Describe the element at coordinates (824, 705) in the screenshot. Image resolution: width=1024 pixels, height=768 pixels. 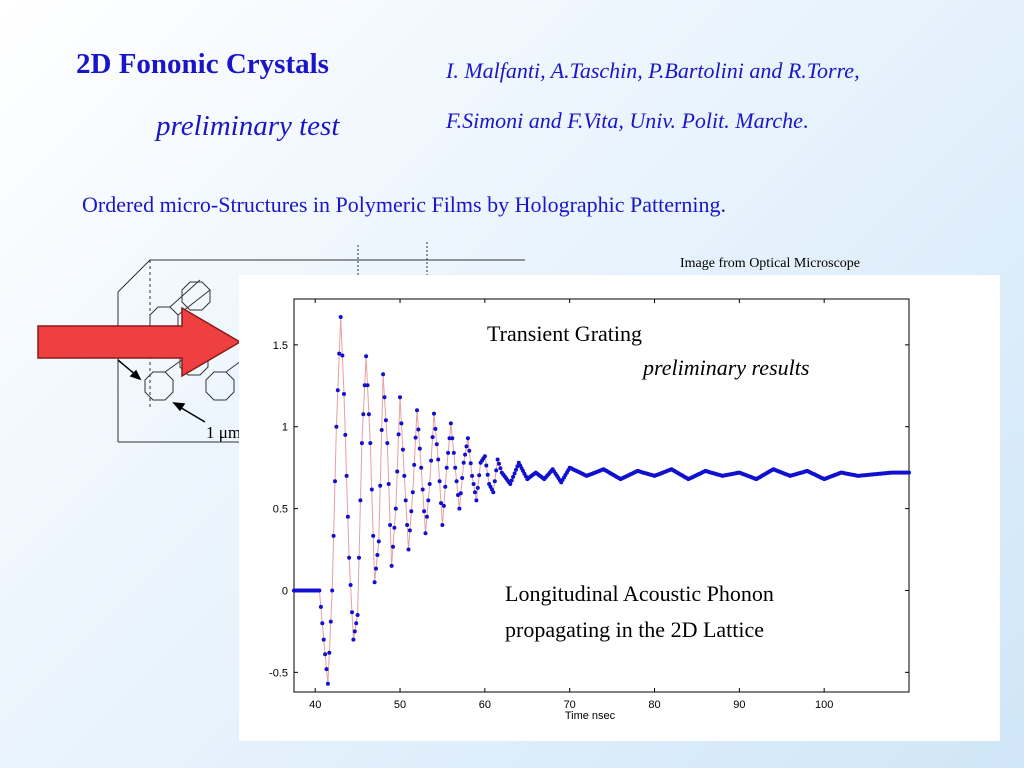
I see `x-tick-label: 100` at that location.